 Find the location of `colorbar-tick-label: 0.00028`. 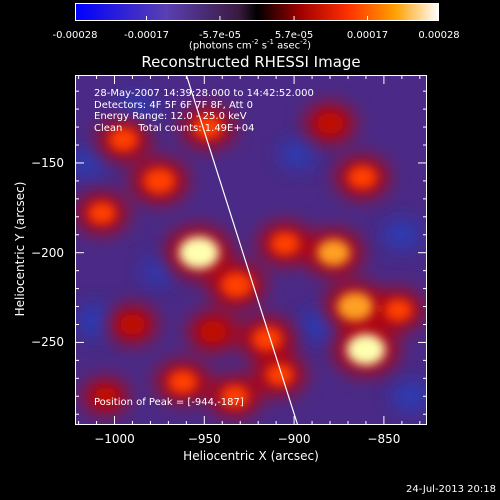

colorbar-tick-label: 0.00028 is located at coordinates (439, 35).